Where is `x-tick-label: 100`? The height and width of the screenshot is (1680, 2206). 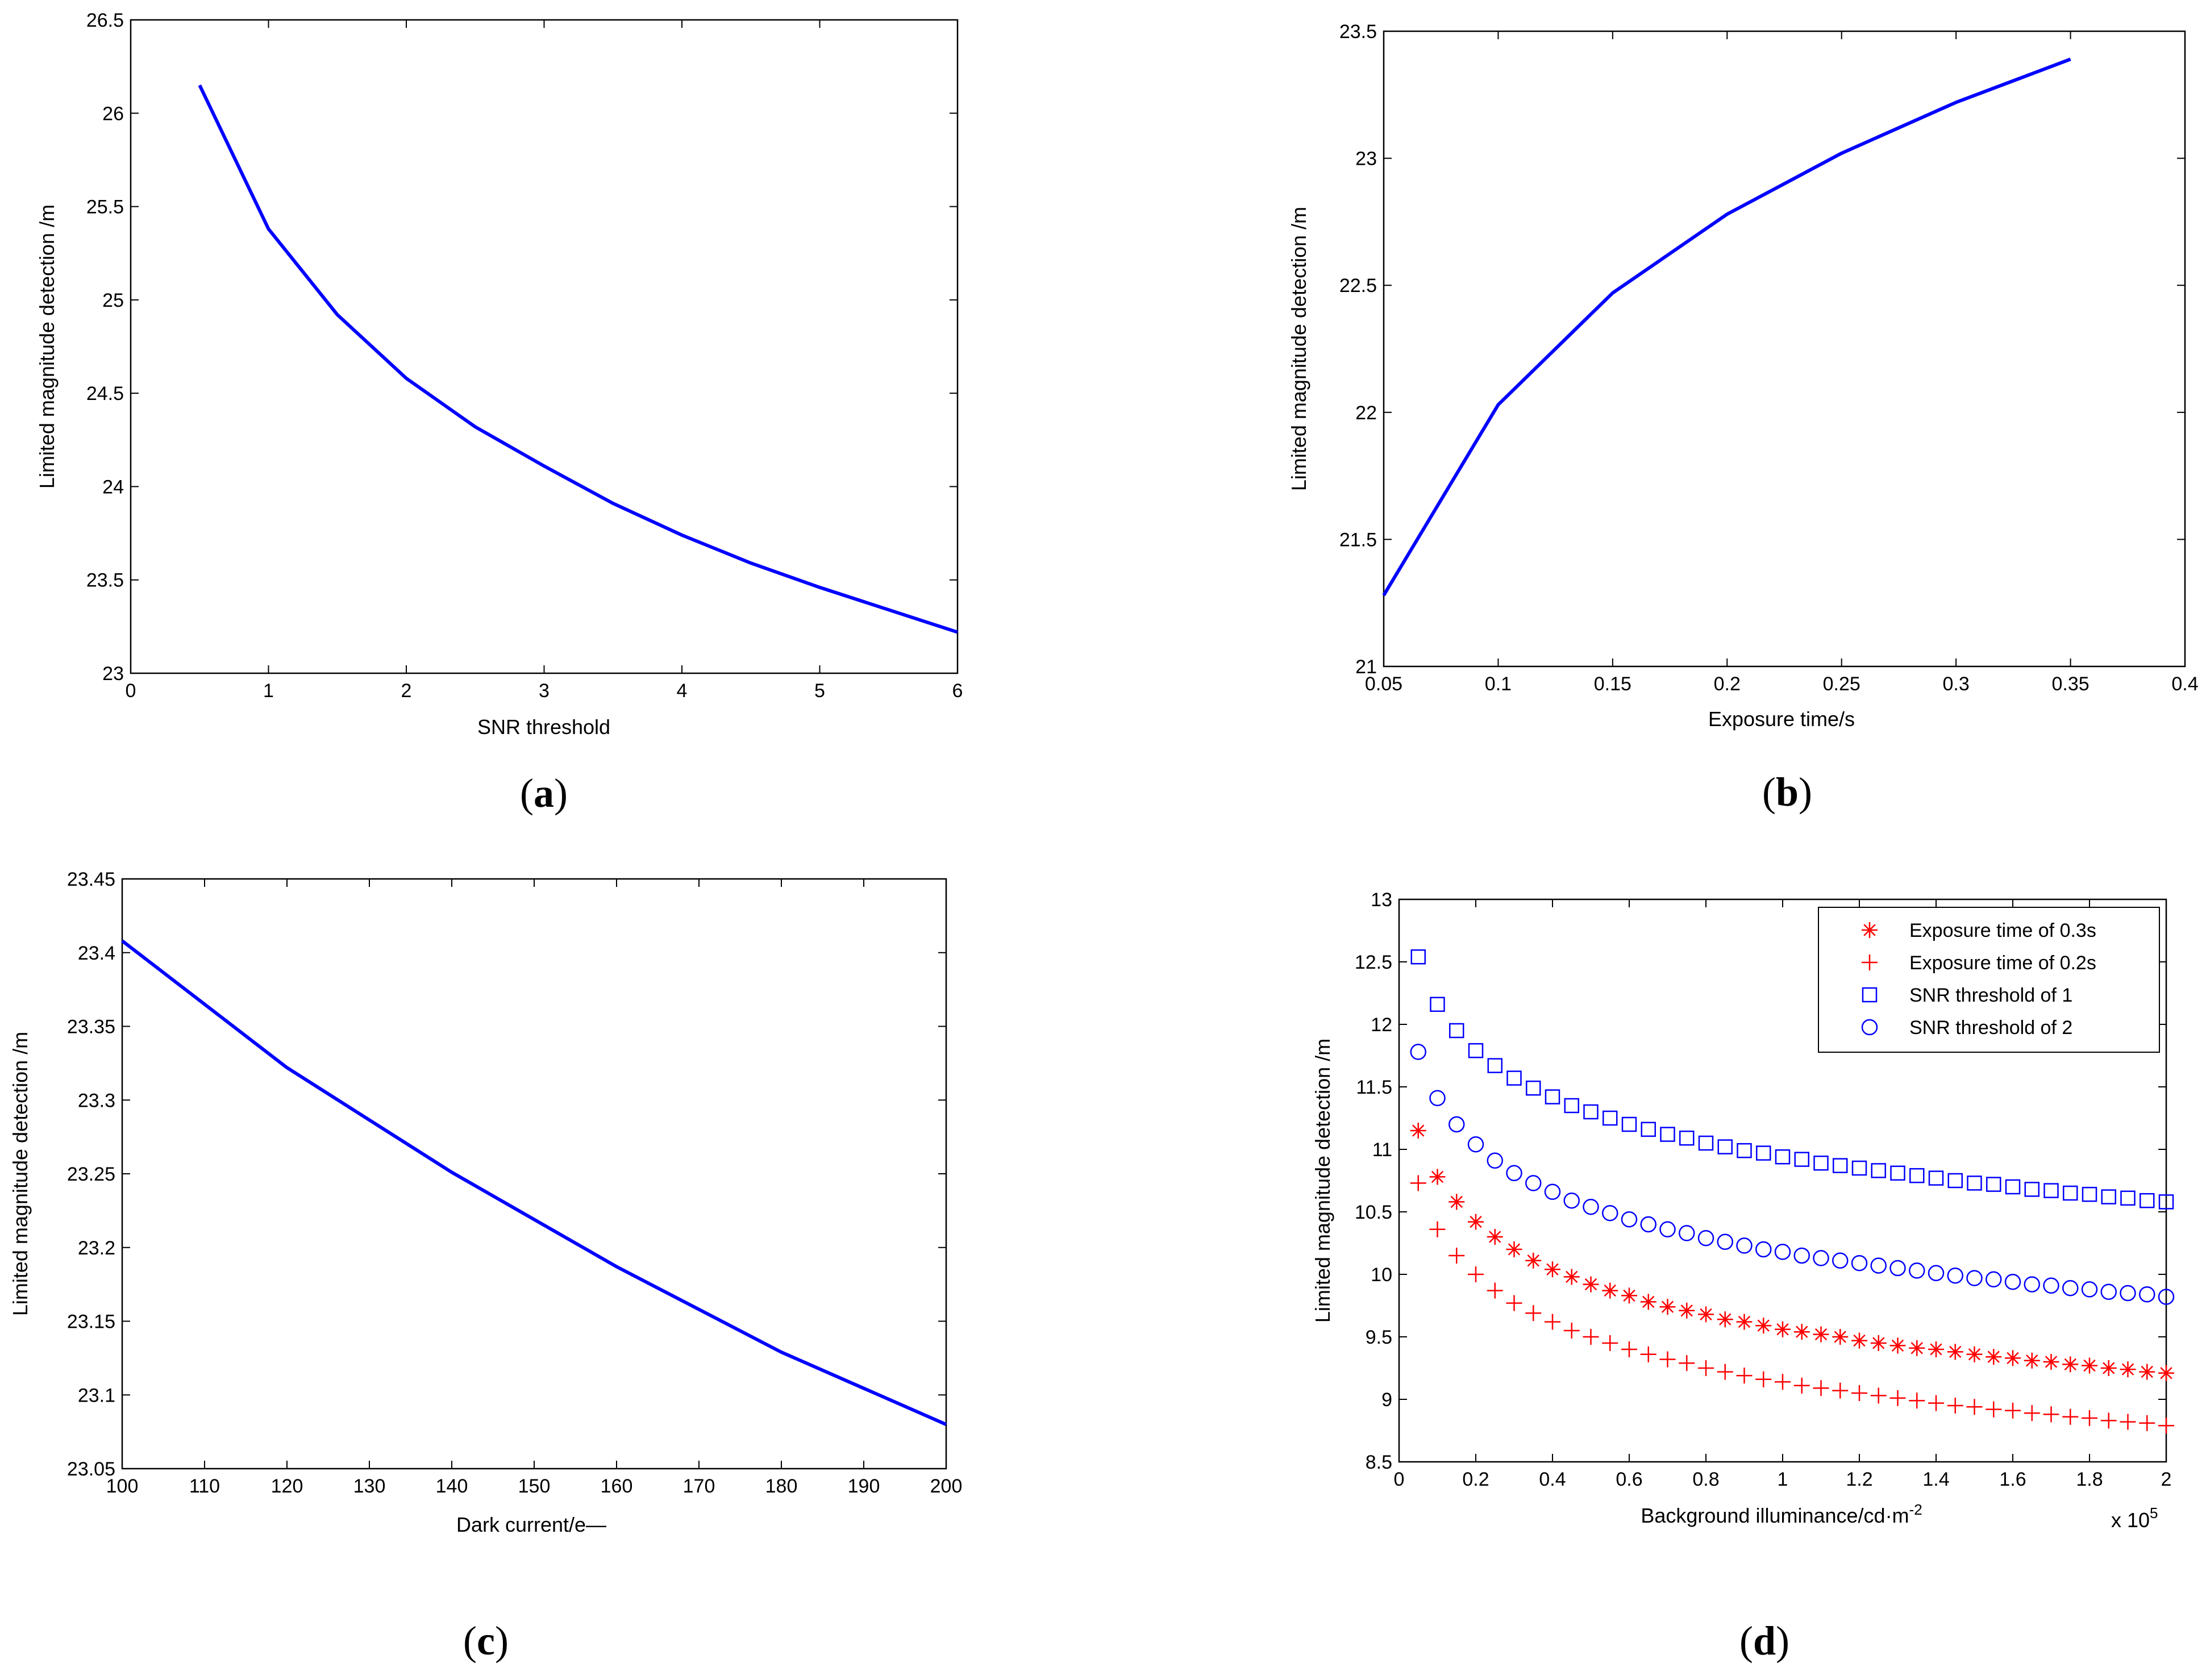
x-tick-label: 100 is located at coordinates (123, 1486).